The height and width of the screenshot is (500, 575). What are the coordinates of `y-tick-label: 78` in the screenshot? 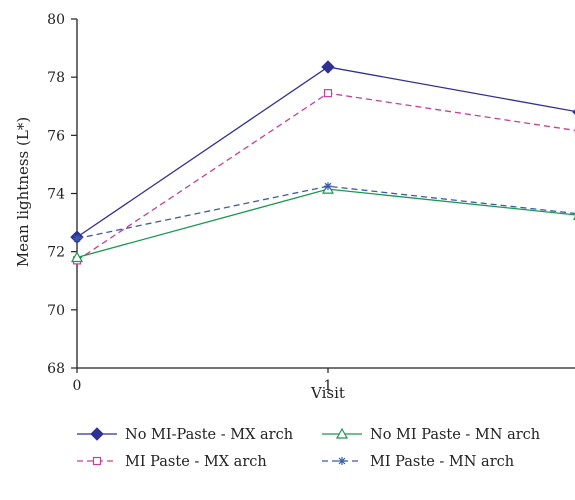 It's located at (56, 78).